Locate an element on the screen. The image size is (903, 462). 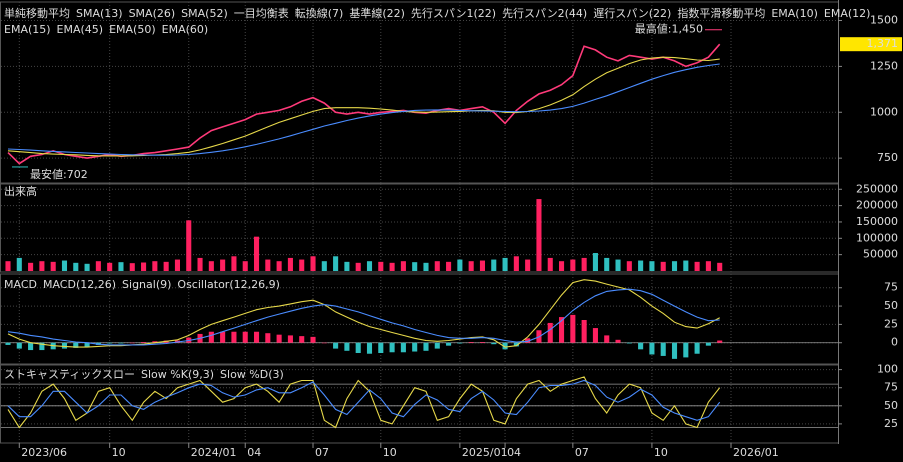
y-tick-label: 1500 is located at coordinates (884, 20).